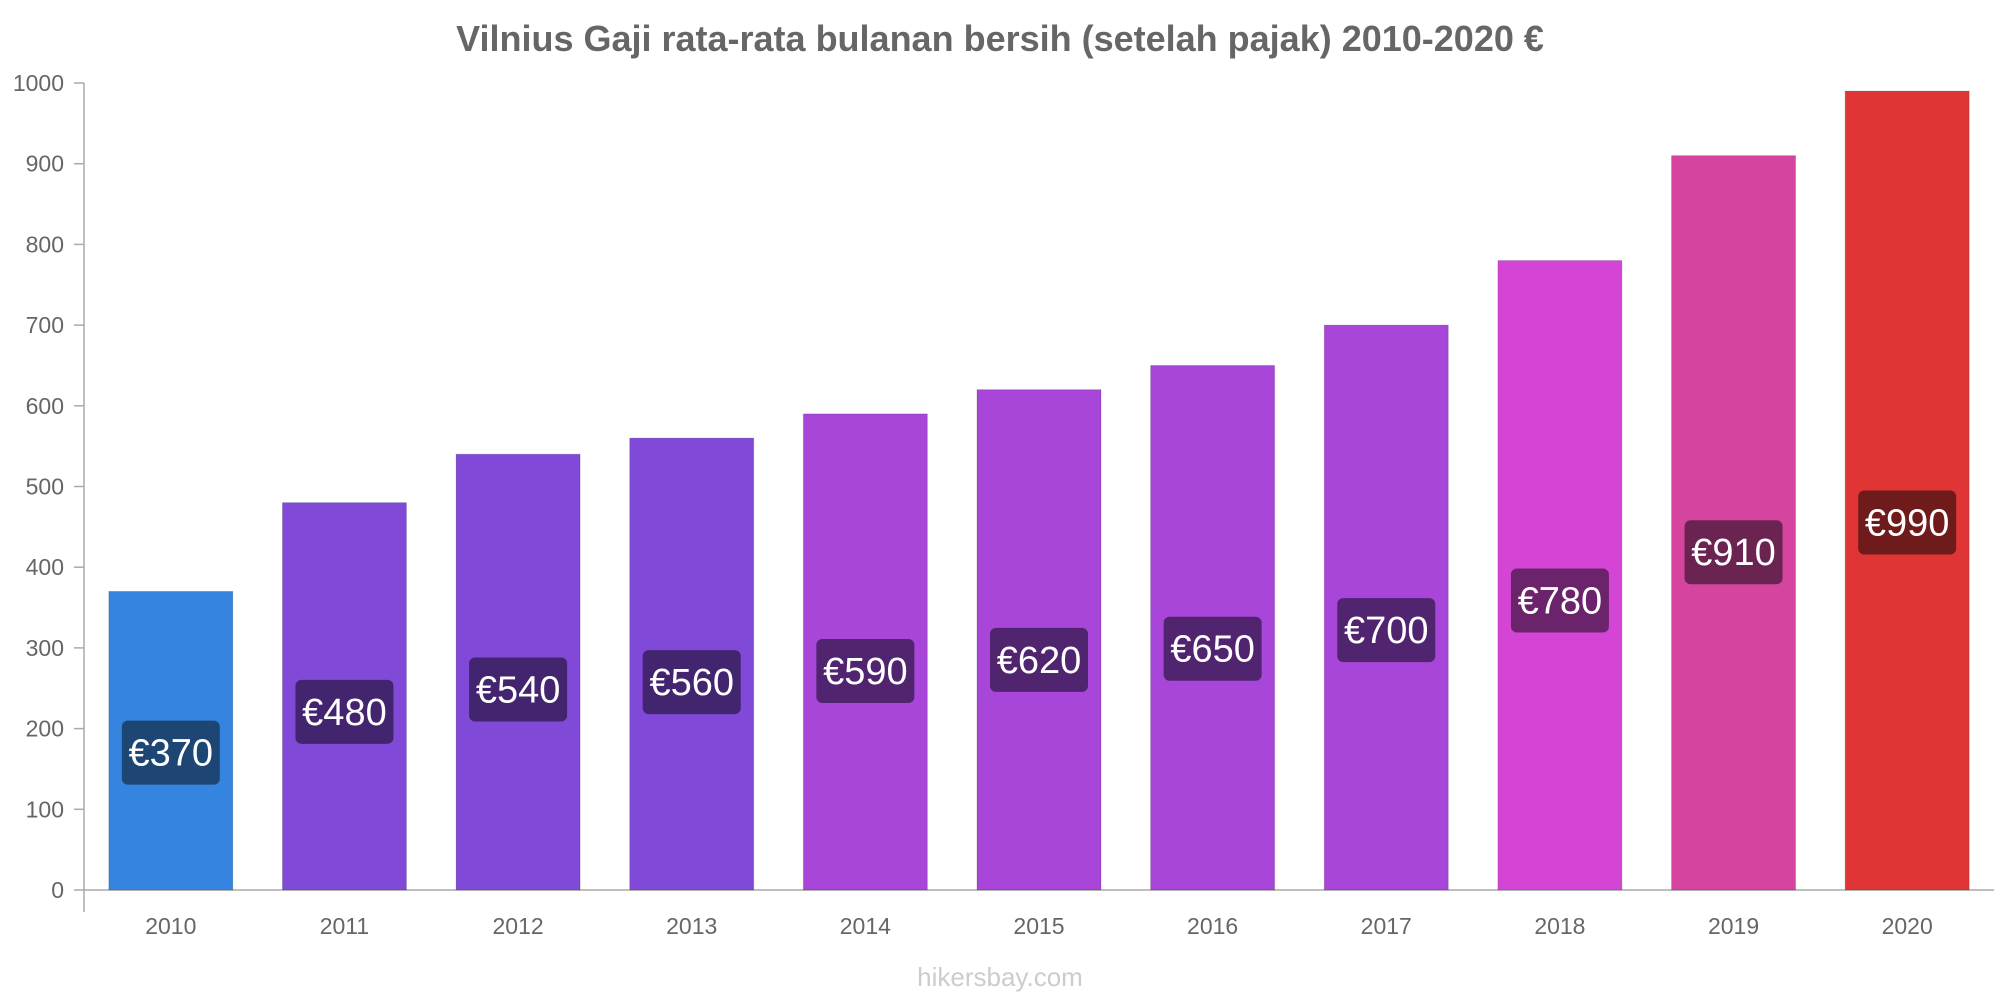  What do you see at coordinates (38, 83) in the screenshot?
I see `y-tick-label: 1000` at bounding box center [38, 83].